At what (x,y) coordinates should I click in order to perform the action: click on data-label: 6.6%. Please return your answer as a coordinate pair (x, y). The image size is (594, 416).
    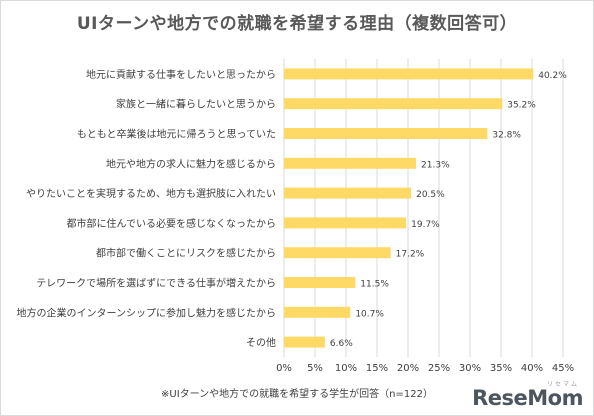
    Looking at the image, I should click on (341, 344).